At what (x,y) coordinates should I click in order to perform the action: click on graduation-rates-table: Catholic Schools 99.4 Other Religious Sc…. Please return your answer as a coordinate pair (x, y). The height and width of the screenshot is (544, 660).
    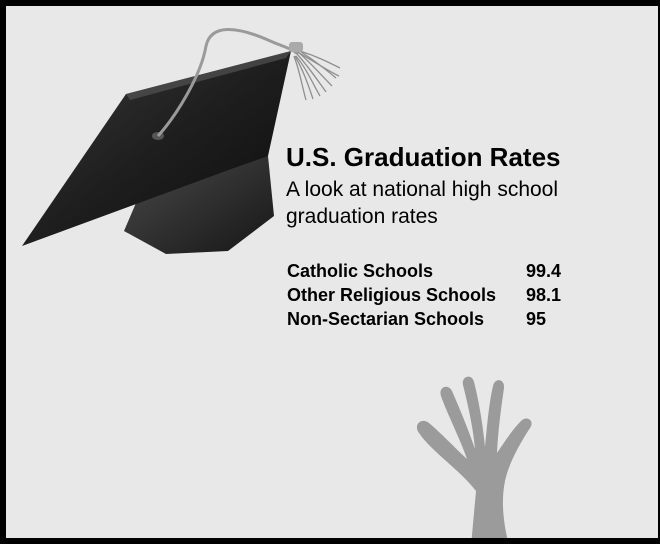
    Looking at the image, I should click on (424, 295).